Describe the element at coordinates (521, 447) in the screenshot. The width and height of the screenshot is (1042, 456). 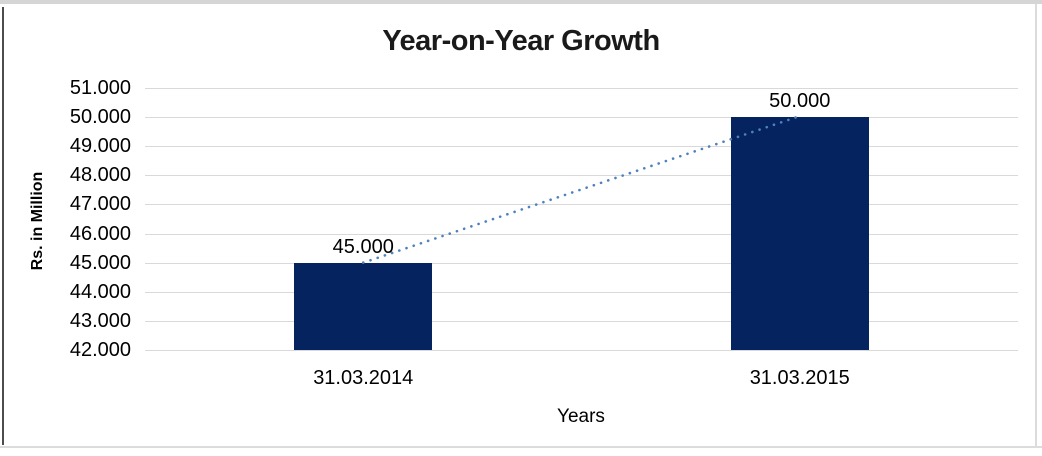
I see `frame-bottom-border` at that location.